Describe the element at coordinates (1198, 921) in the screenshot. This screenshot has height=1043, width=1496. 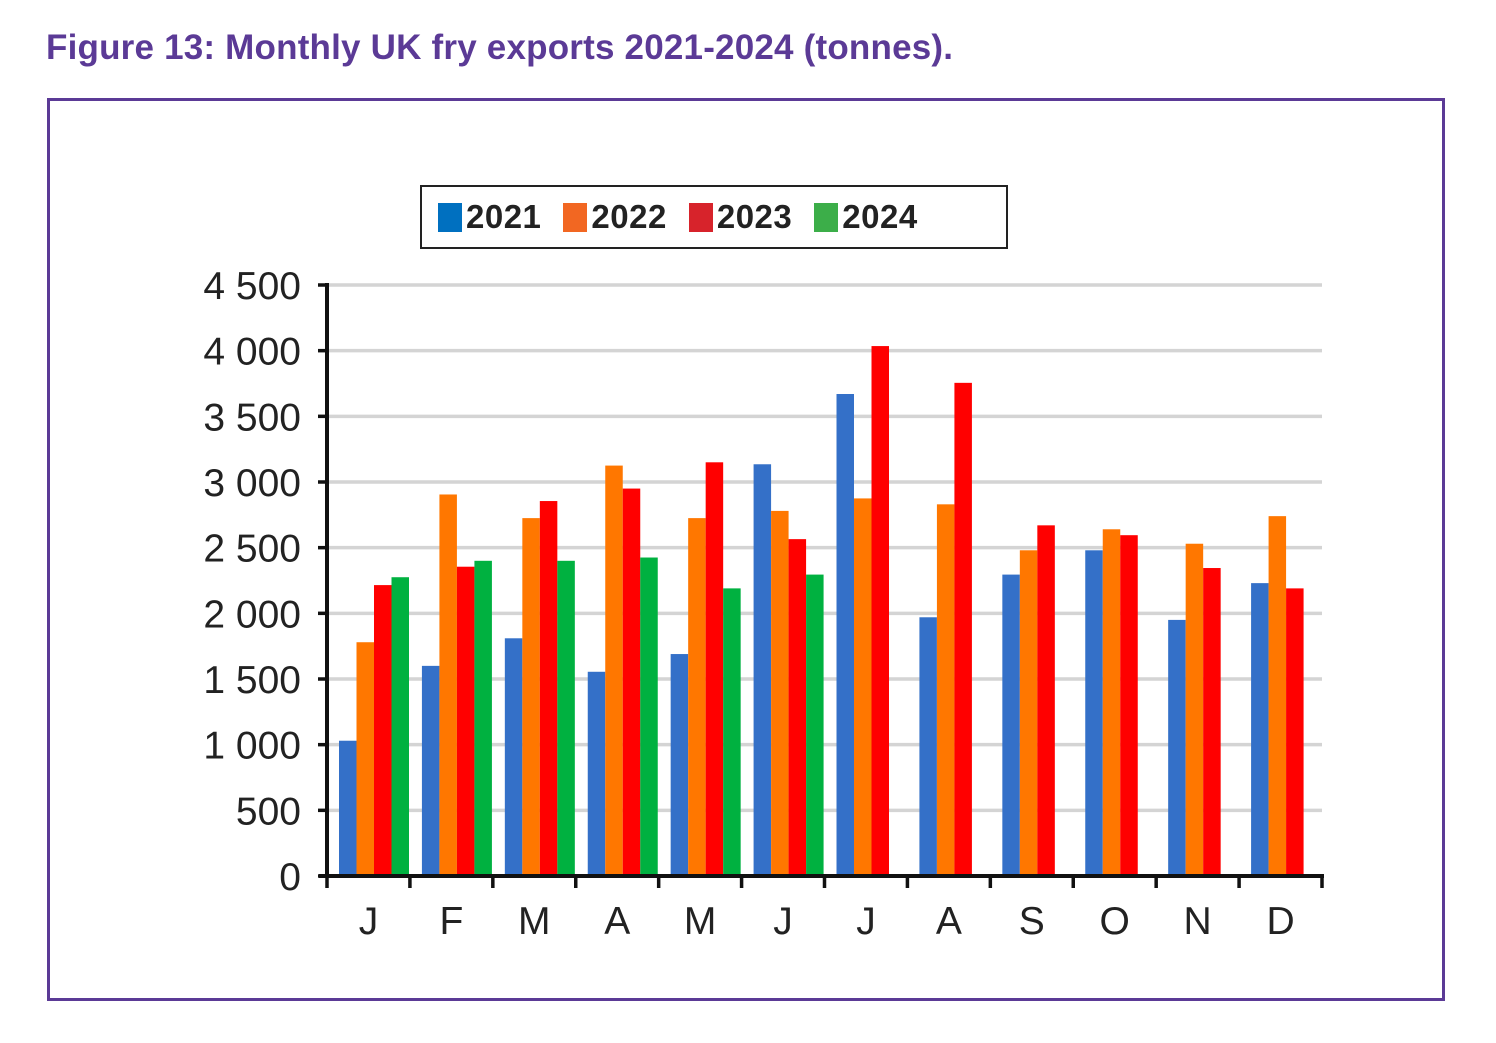
I see `x-tick-label: N` at that location.